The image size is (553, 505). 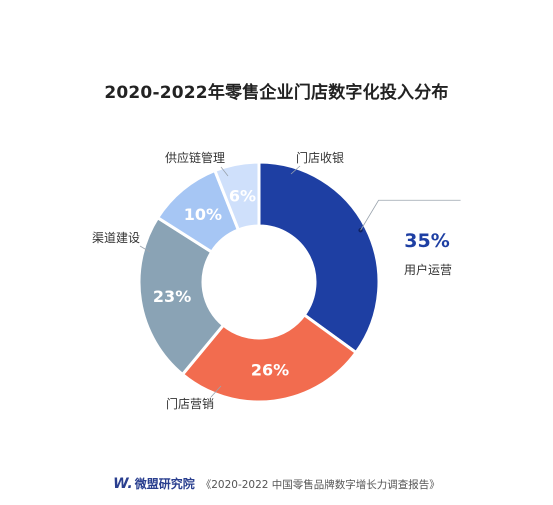 What do you see at coordinates (295, 170) in the screenshot?
I see `slice-5-leader-line` at bounding box center [295, 170].